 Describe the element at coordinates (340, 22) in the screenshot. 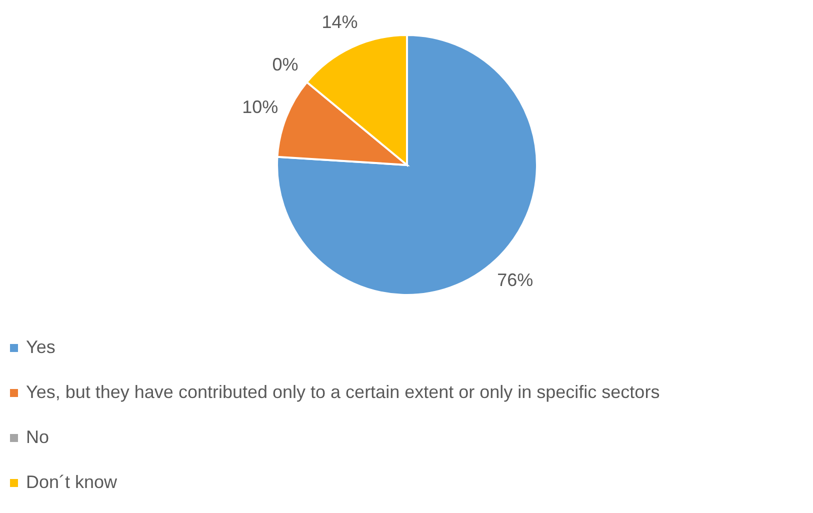

I see `data-label: 14%` at that location.